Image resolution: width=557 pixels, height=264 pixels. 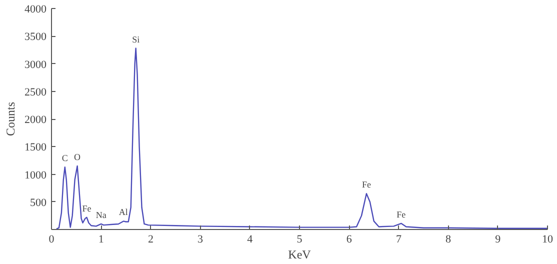 What do you see at coordinates (35, 37) in the screenshot?
I see `y-tick-label: 3500` at bounding box center [35, 37].